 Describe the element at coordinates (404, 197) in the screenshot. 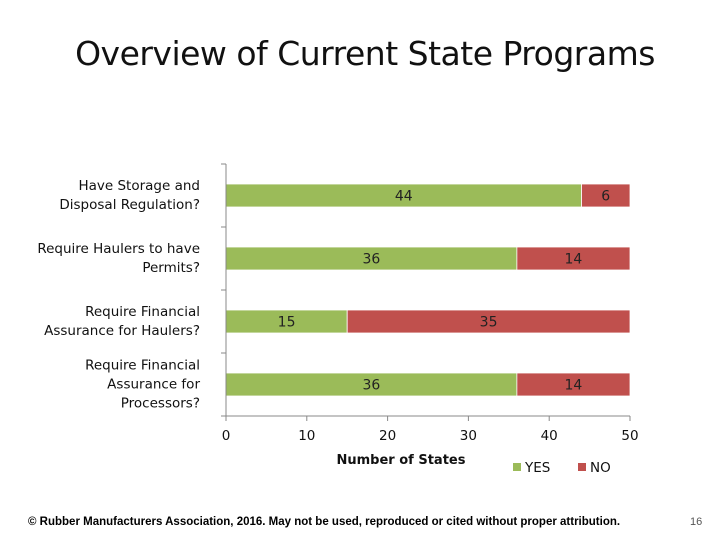

I see `data-label-yes-1: 44` at that location.